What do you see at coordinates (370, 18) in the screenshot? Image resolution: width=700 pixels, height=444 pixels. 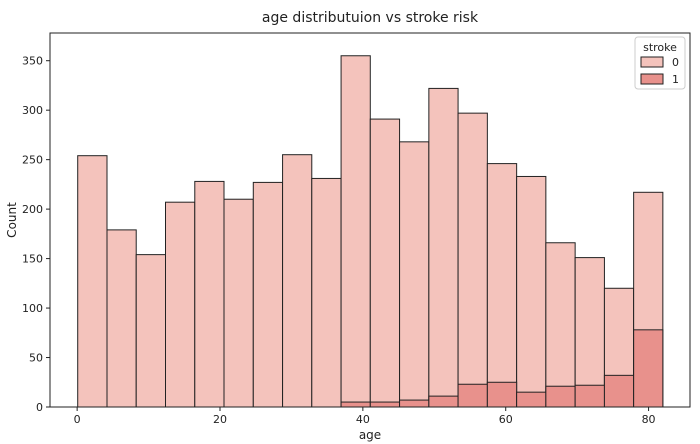 I see `chart-title: age distributuion vs stroke risk` at bounding box center [370, 18].